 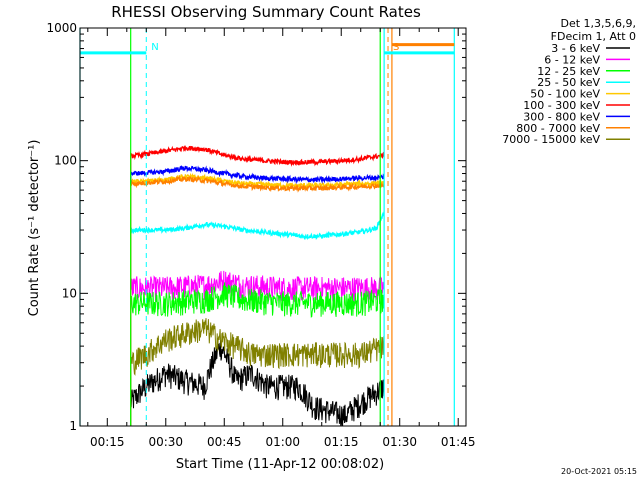 I want to click on series-6-12-kev, so click(x=257, y=348).